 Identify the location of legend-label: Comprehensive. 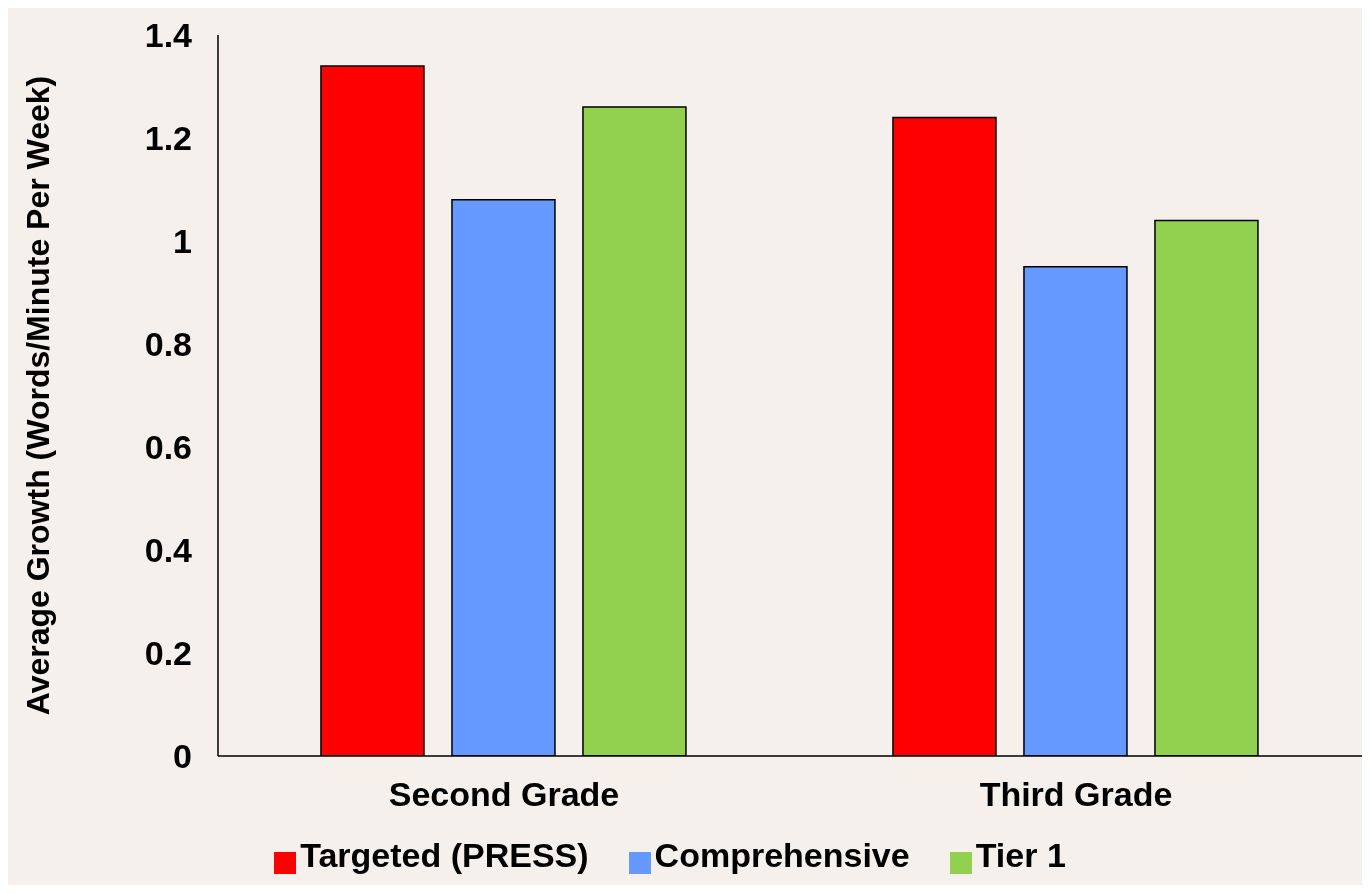
(782, 855).